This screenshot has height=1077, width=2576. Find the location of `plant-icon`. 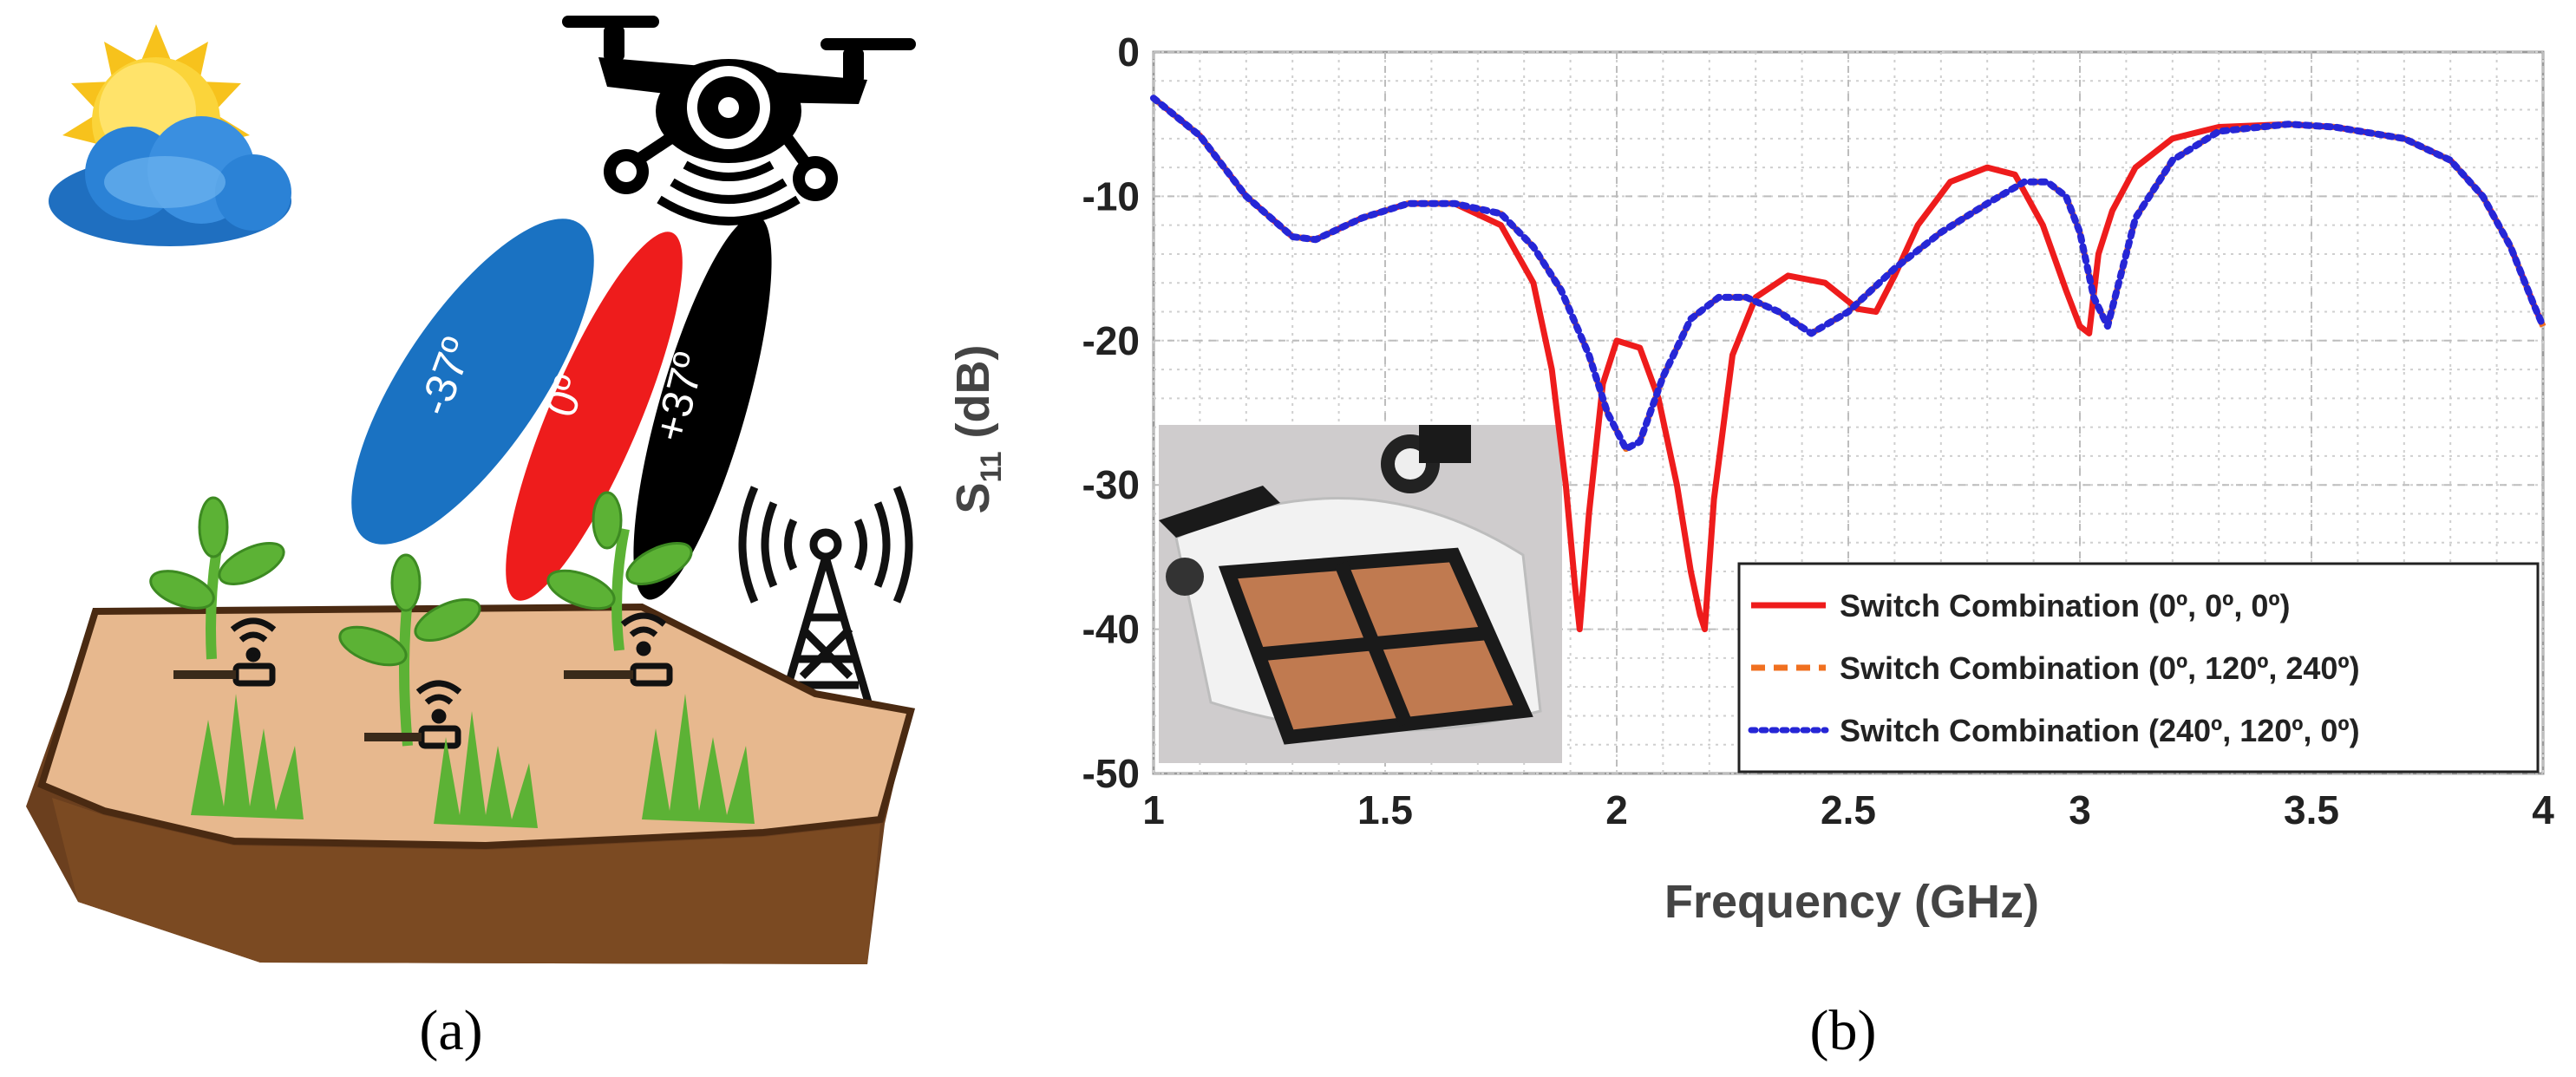

plant-icon is located at coordinates (421, 619).